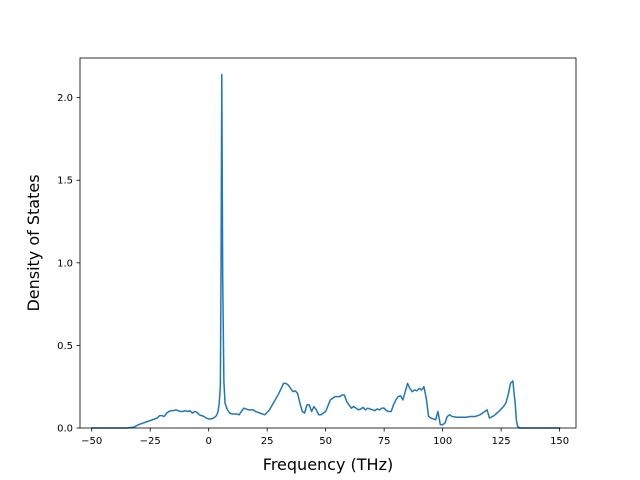 This screenshot has width=640, height=480. What do you see at coordinates (384, 441) in the screenshot?
I see `x-tick-label: 75` at bounding box center [384, 441].